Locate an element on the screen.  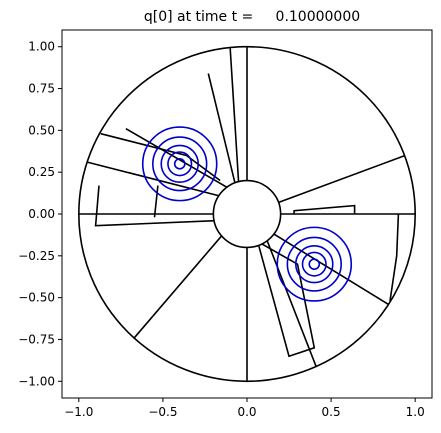
y-tick-label-0: 1.00 is located at coordinates (41, 47).